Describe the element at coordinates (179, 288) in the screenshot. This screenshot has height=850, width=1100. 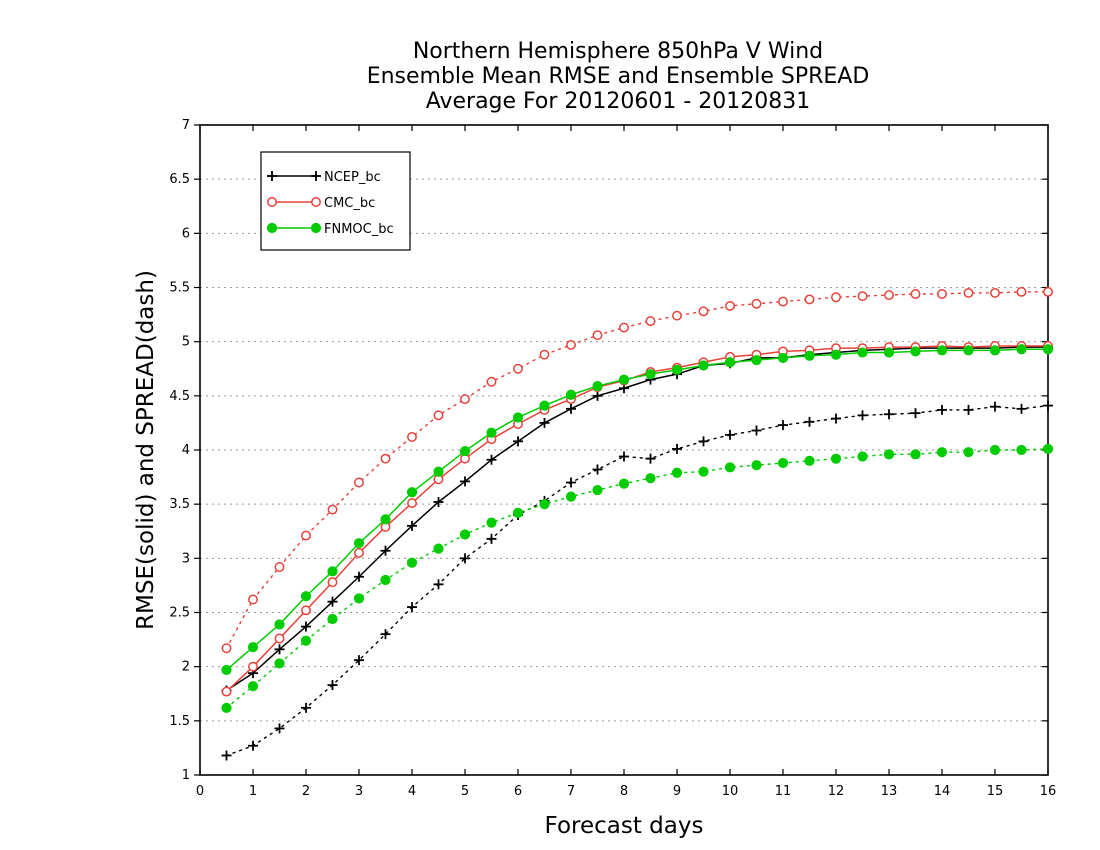
I see `y-tick-label: 5.5` at that location.